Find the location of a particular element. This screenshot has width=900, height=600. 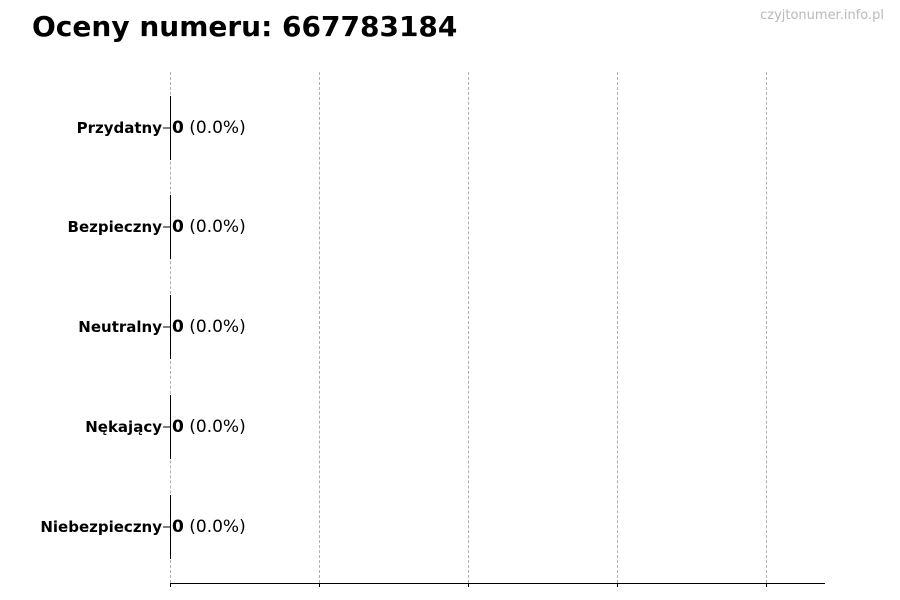

bar-percent-value-nekajacy: (0.0%) is located at coordinates (217, 427).